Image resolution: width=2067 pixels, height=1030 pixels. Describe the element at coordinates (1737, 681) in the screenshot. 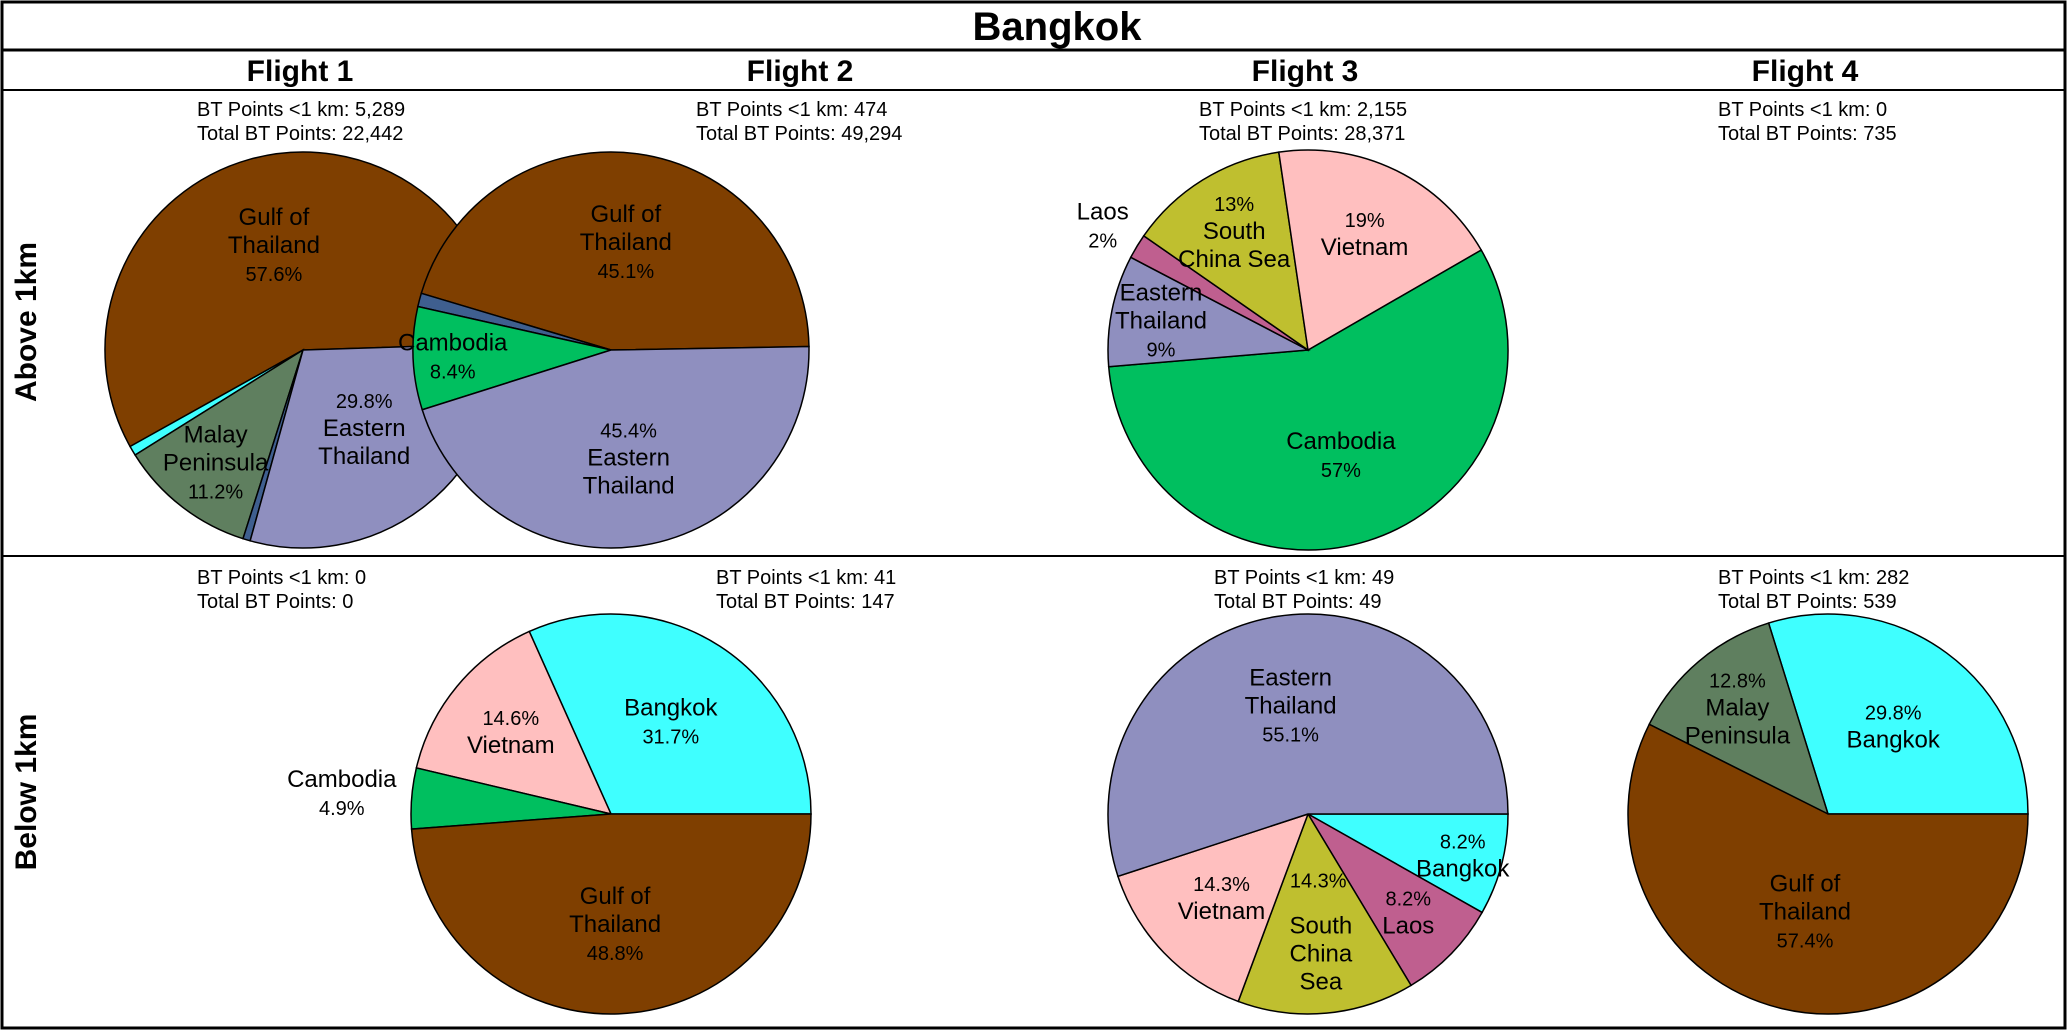

I see `slice-percent-malay-peninsula: 12.8%` at that location.